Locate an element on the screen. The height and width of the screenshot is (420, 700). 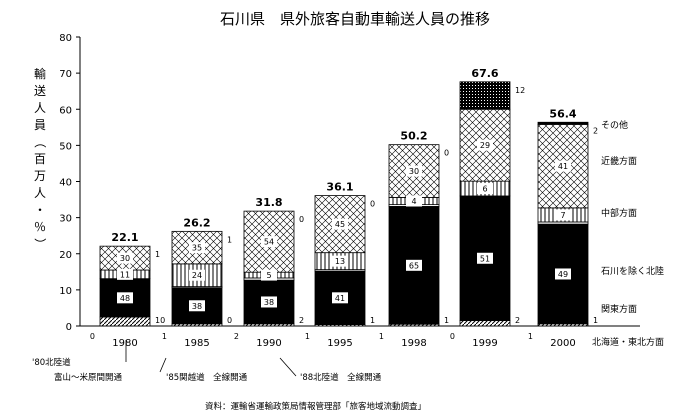
chart-title: 石川県 県外旅客自動車輸送人員の推移 is located at coordinates (355, 19).